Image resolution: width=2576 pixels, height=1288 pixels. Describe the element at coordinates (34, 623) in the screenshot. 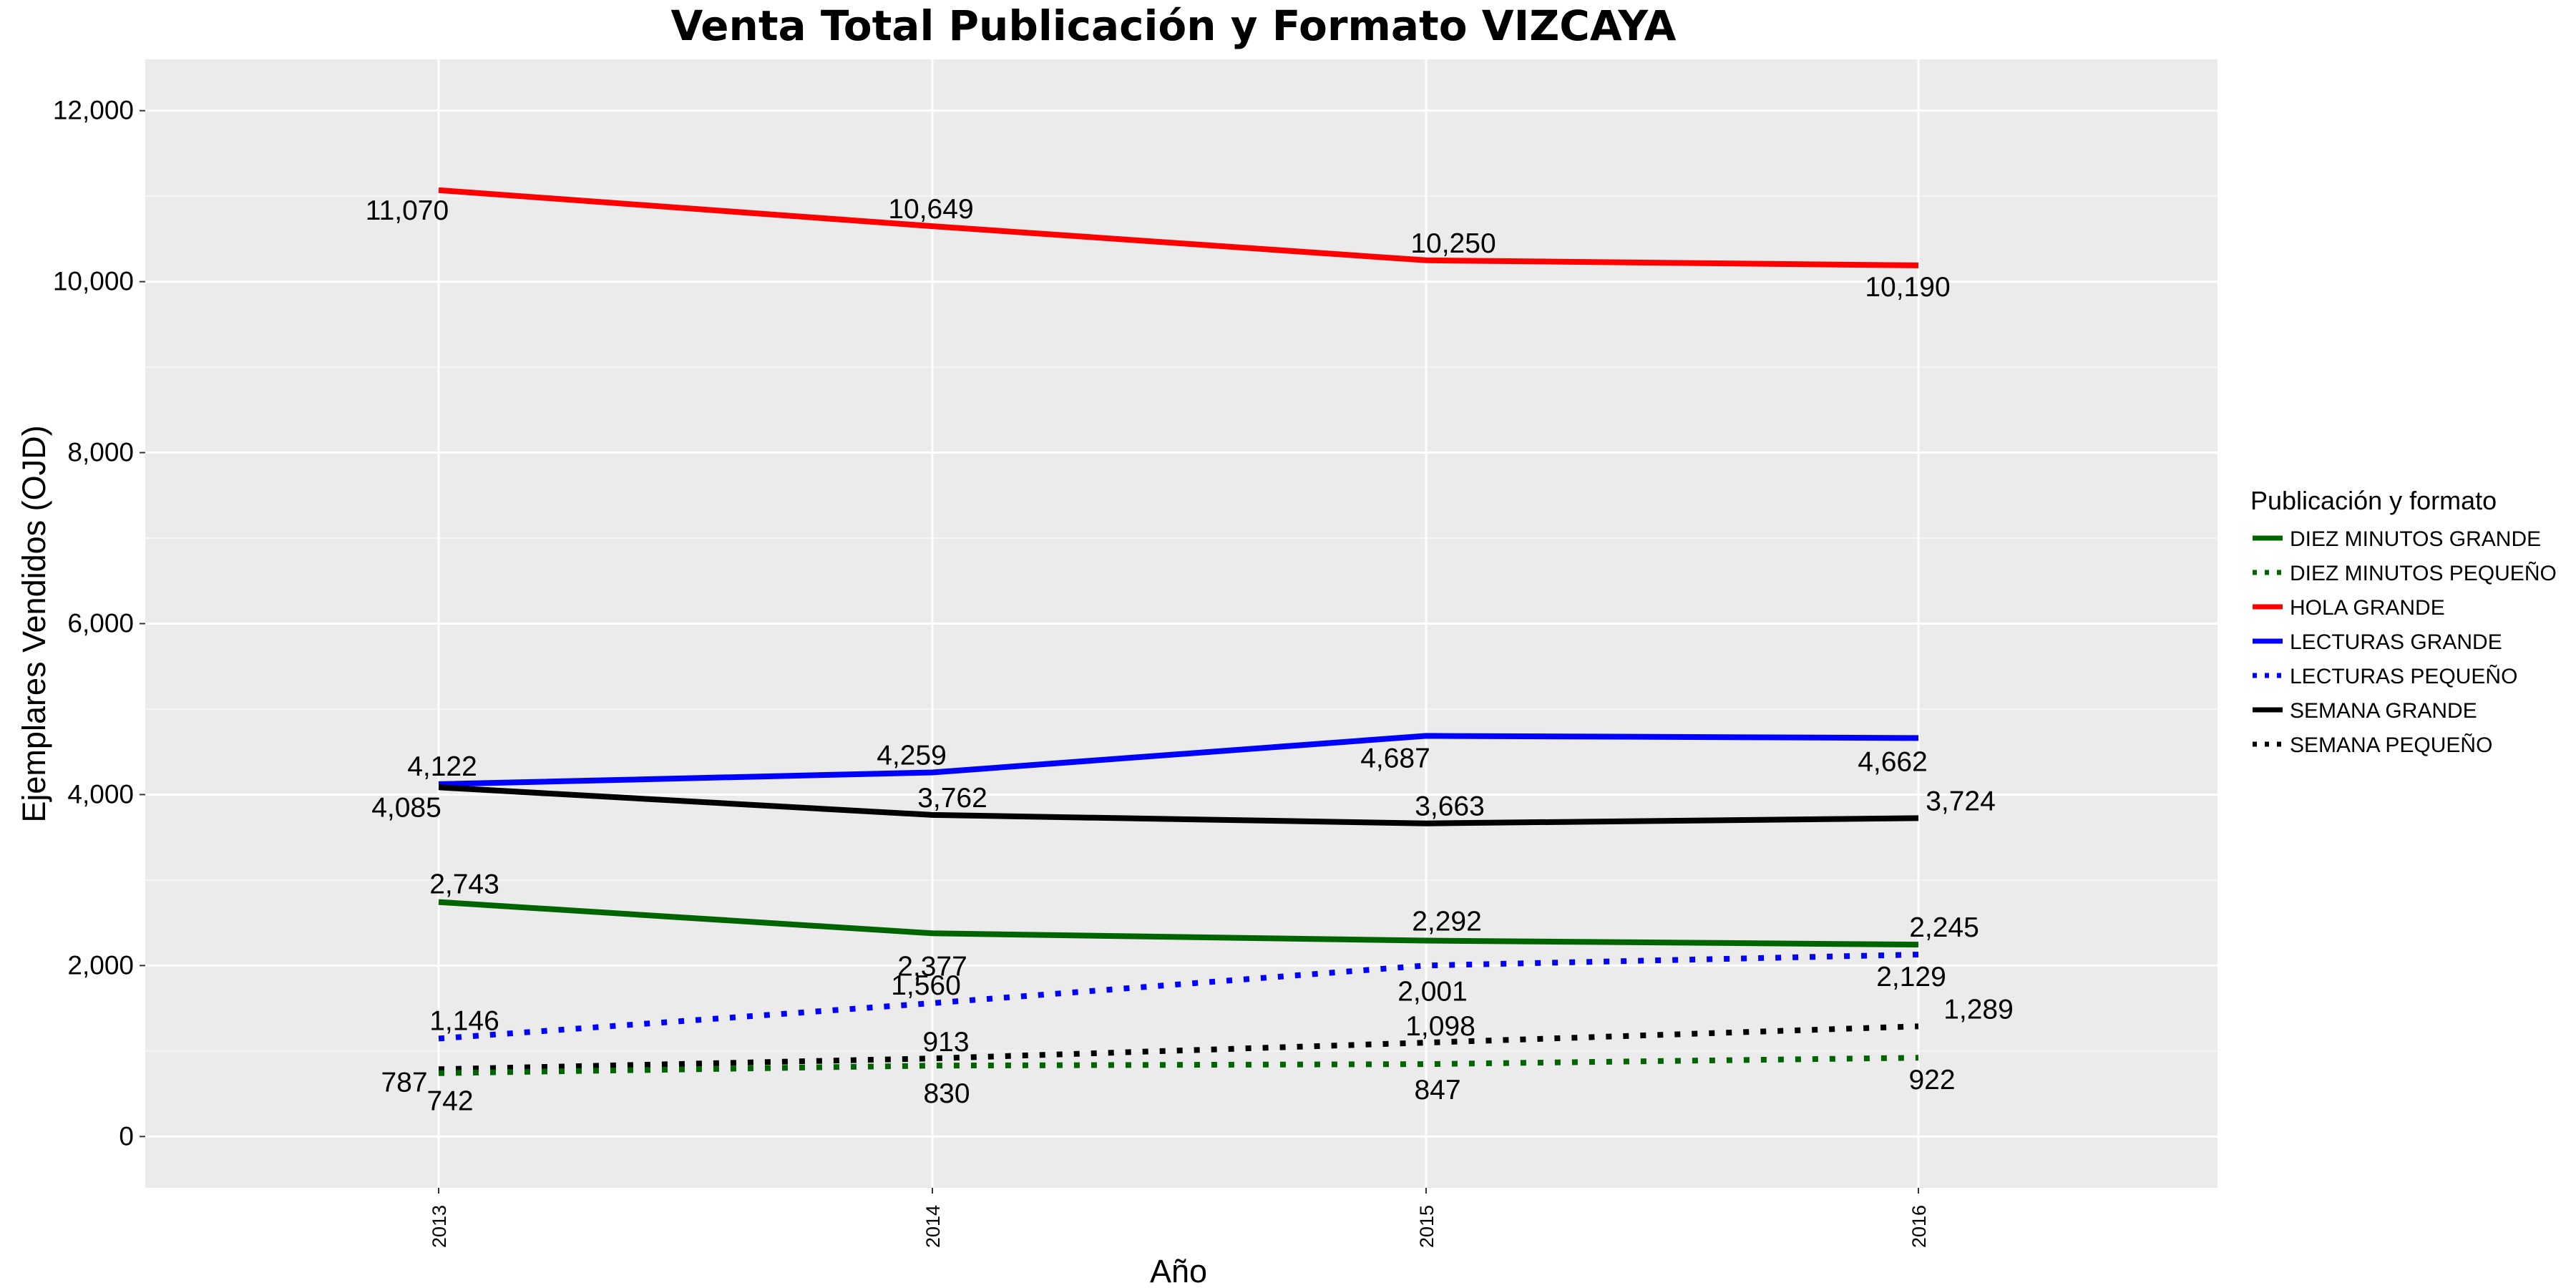

I see `y-axis-label: Ejemplares Vendidos (OJD)` at that location.